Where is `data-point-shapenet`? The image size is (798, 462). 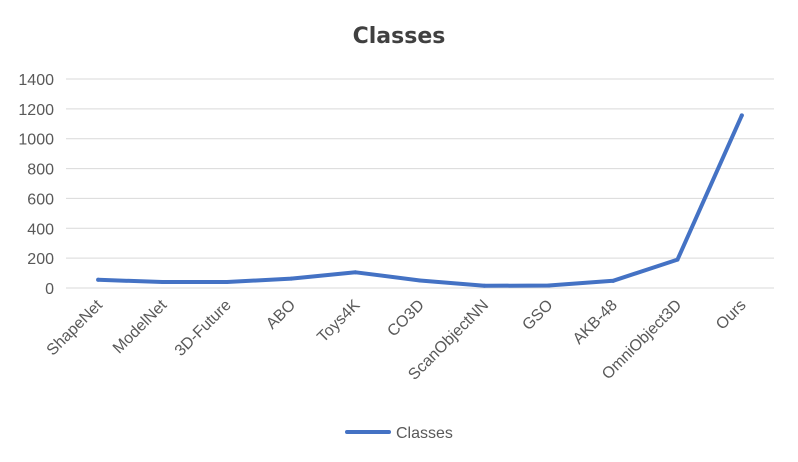
data-point-shapenet is located at coordinates (98, 279).